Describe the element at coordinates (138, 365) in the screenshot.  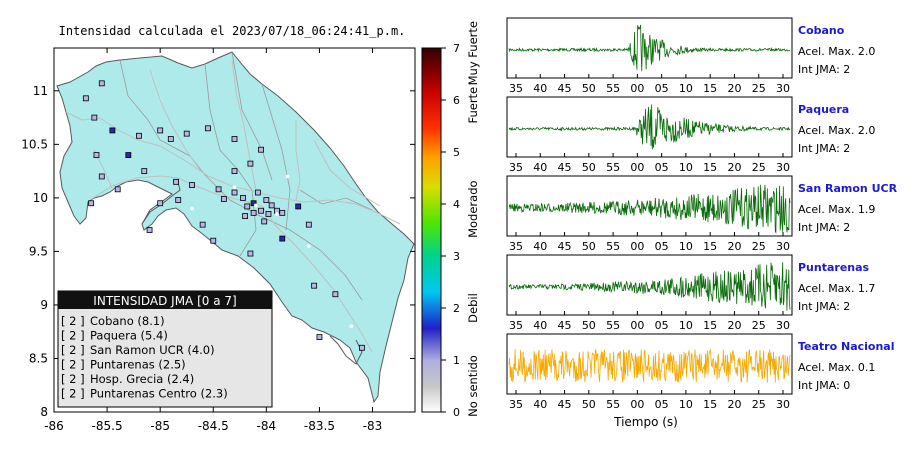
I see `legend-row-station: Puntarenas (2.5)` at that location.